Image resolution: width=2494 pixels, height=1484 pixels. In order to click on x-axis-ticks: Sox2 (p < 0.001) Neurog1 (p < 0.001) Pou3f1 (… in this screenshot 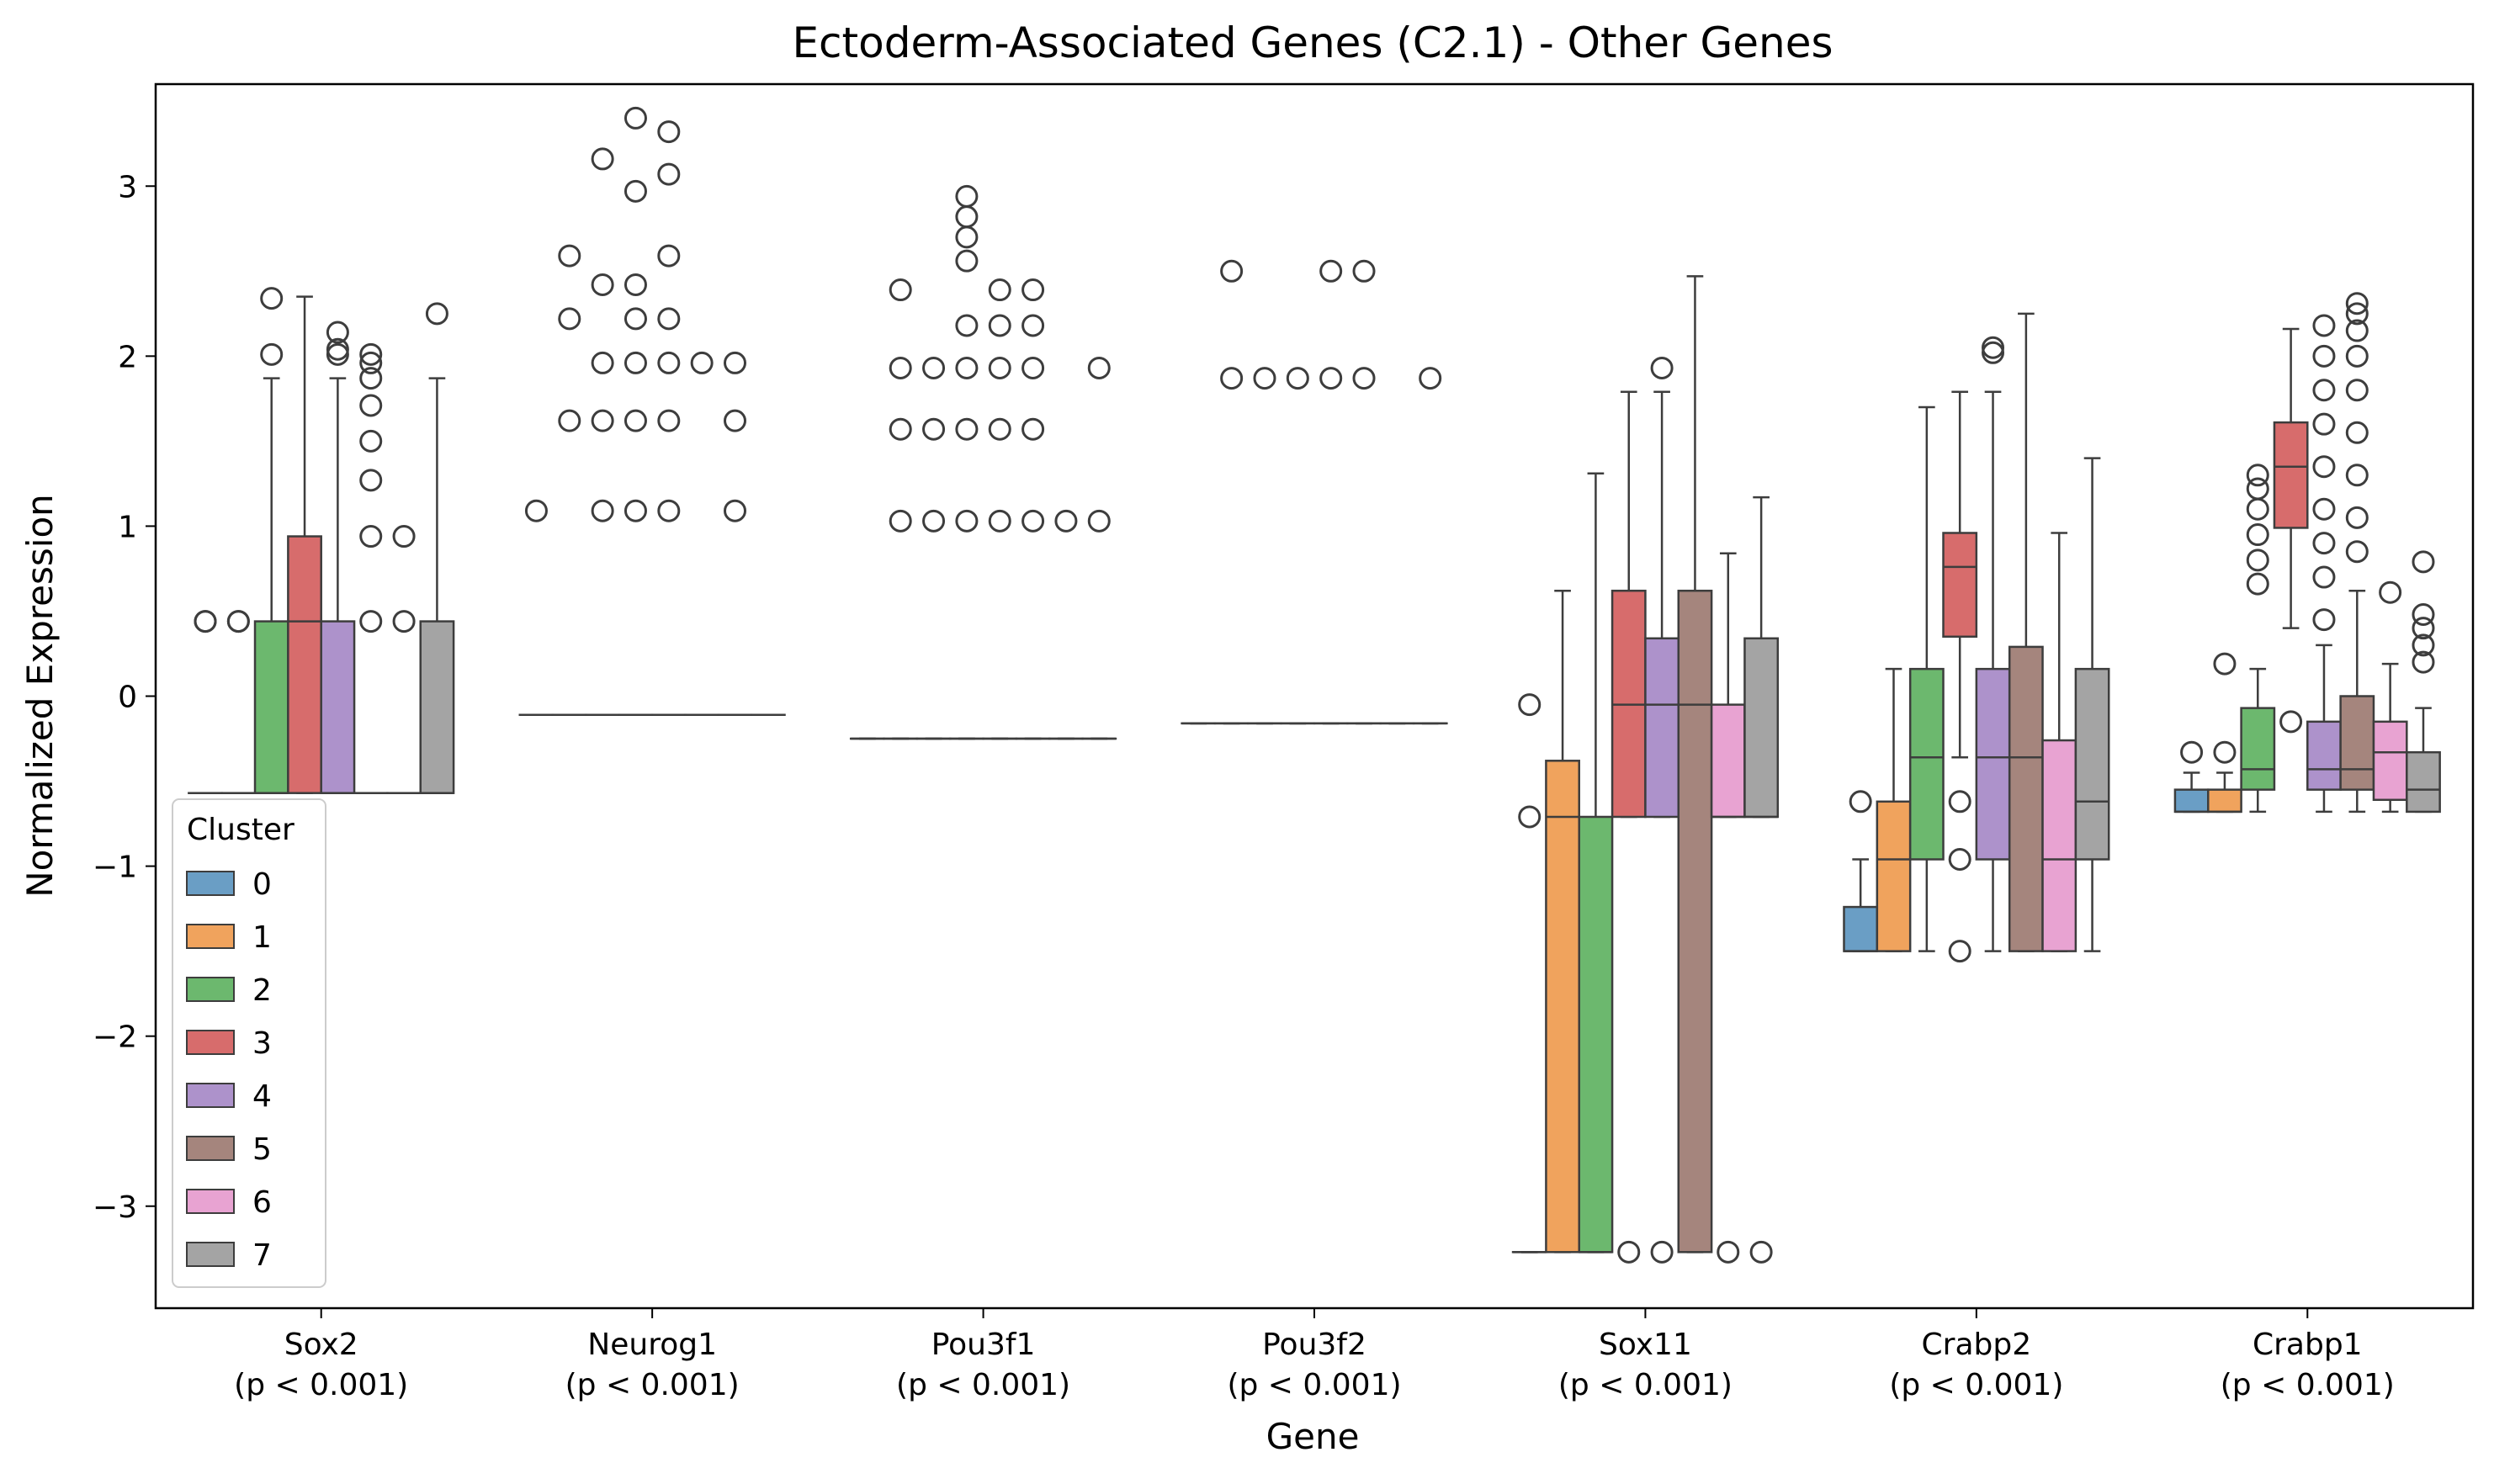, I will do `click(1315, 1355)`.